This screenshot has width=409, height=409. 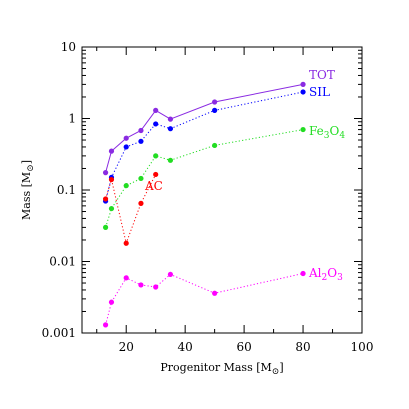 I want to click on x-tick-label: 80, so click(x=302, y=347).